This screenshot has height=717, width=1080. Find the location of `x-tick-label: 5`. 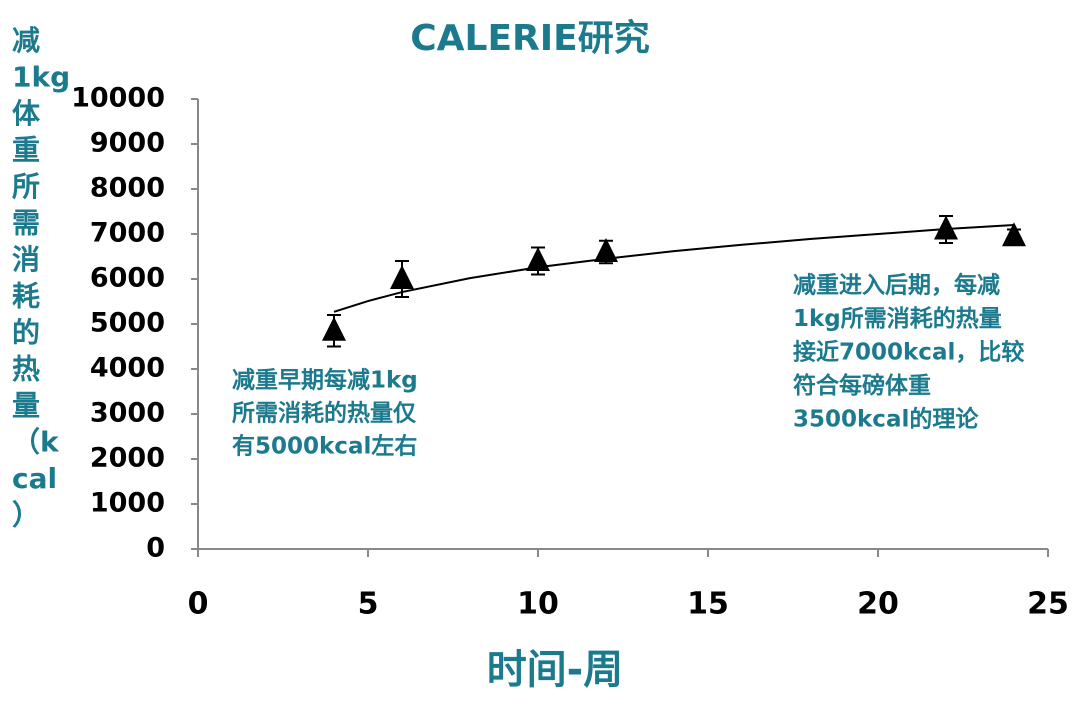

x-tick-label: 5 is located at coordinates (368, 604).